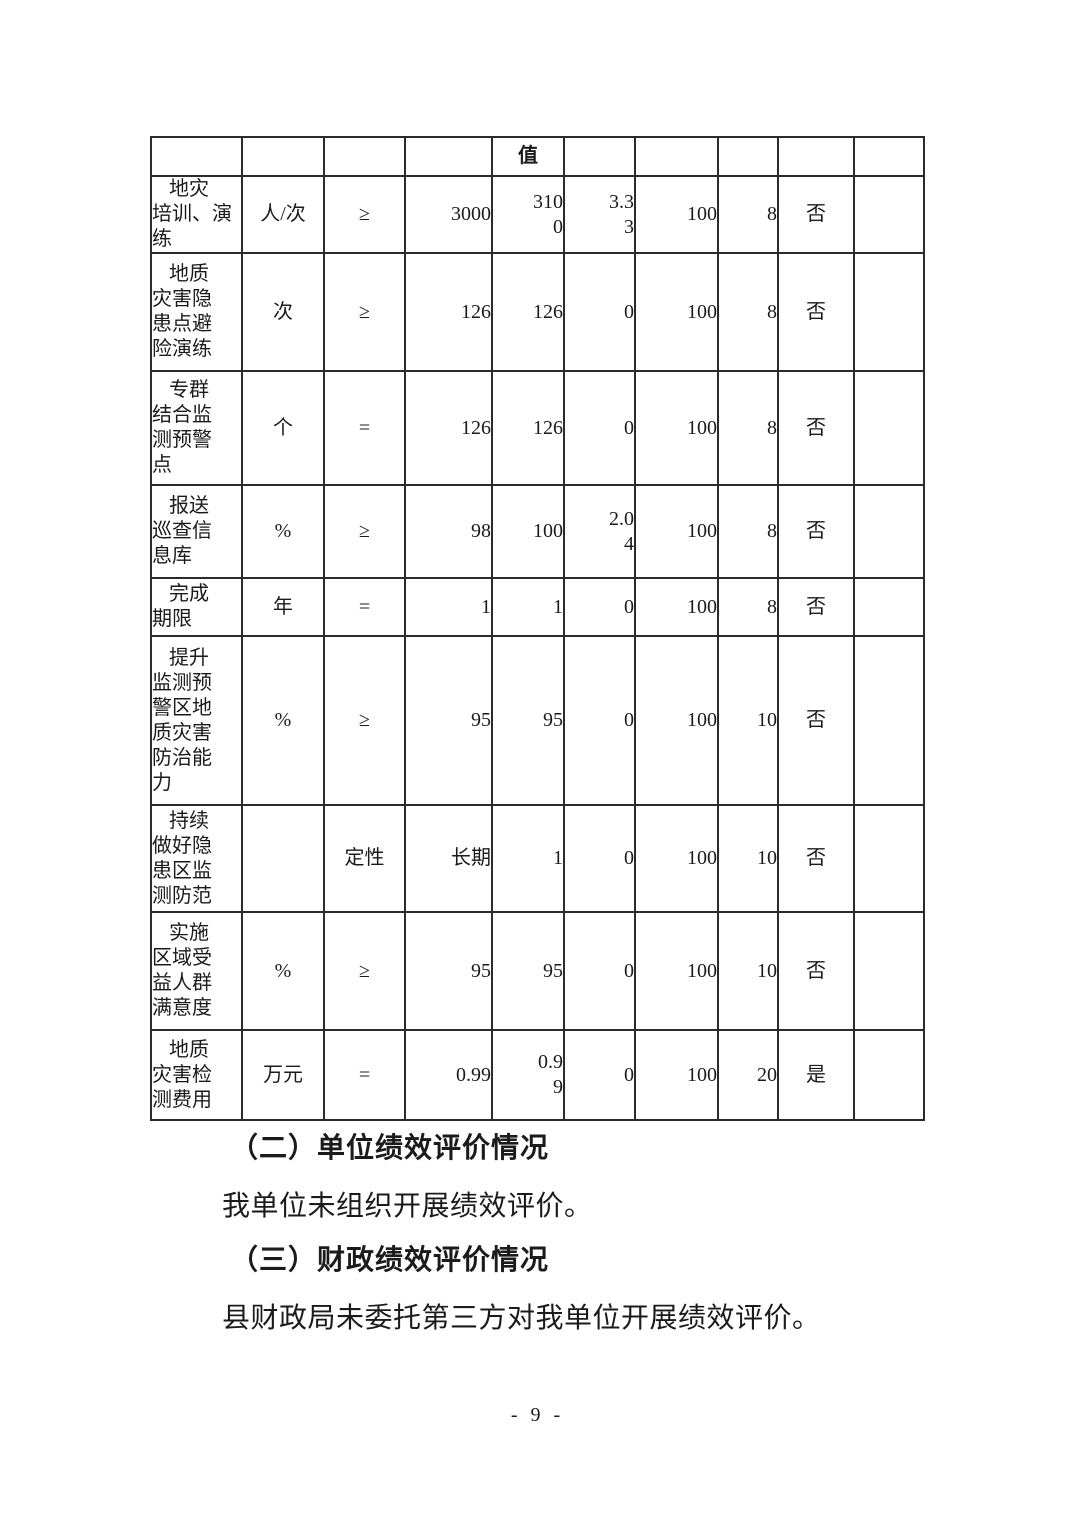 The height and width of the screenshot is (1520, 1075). Describe the element at coordinates (528, 531) in the screenshot. I see `cell-actual: 100` at that location.